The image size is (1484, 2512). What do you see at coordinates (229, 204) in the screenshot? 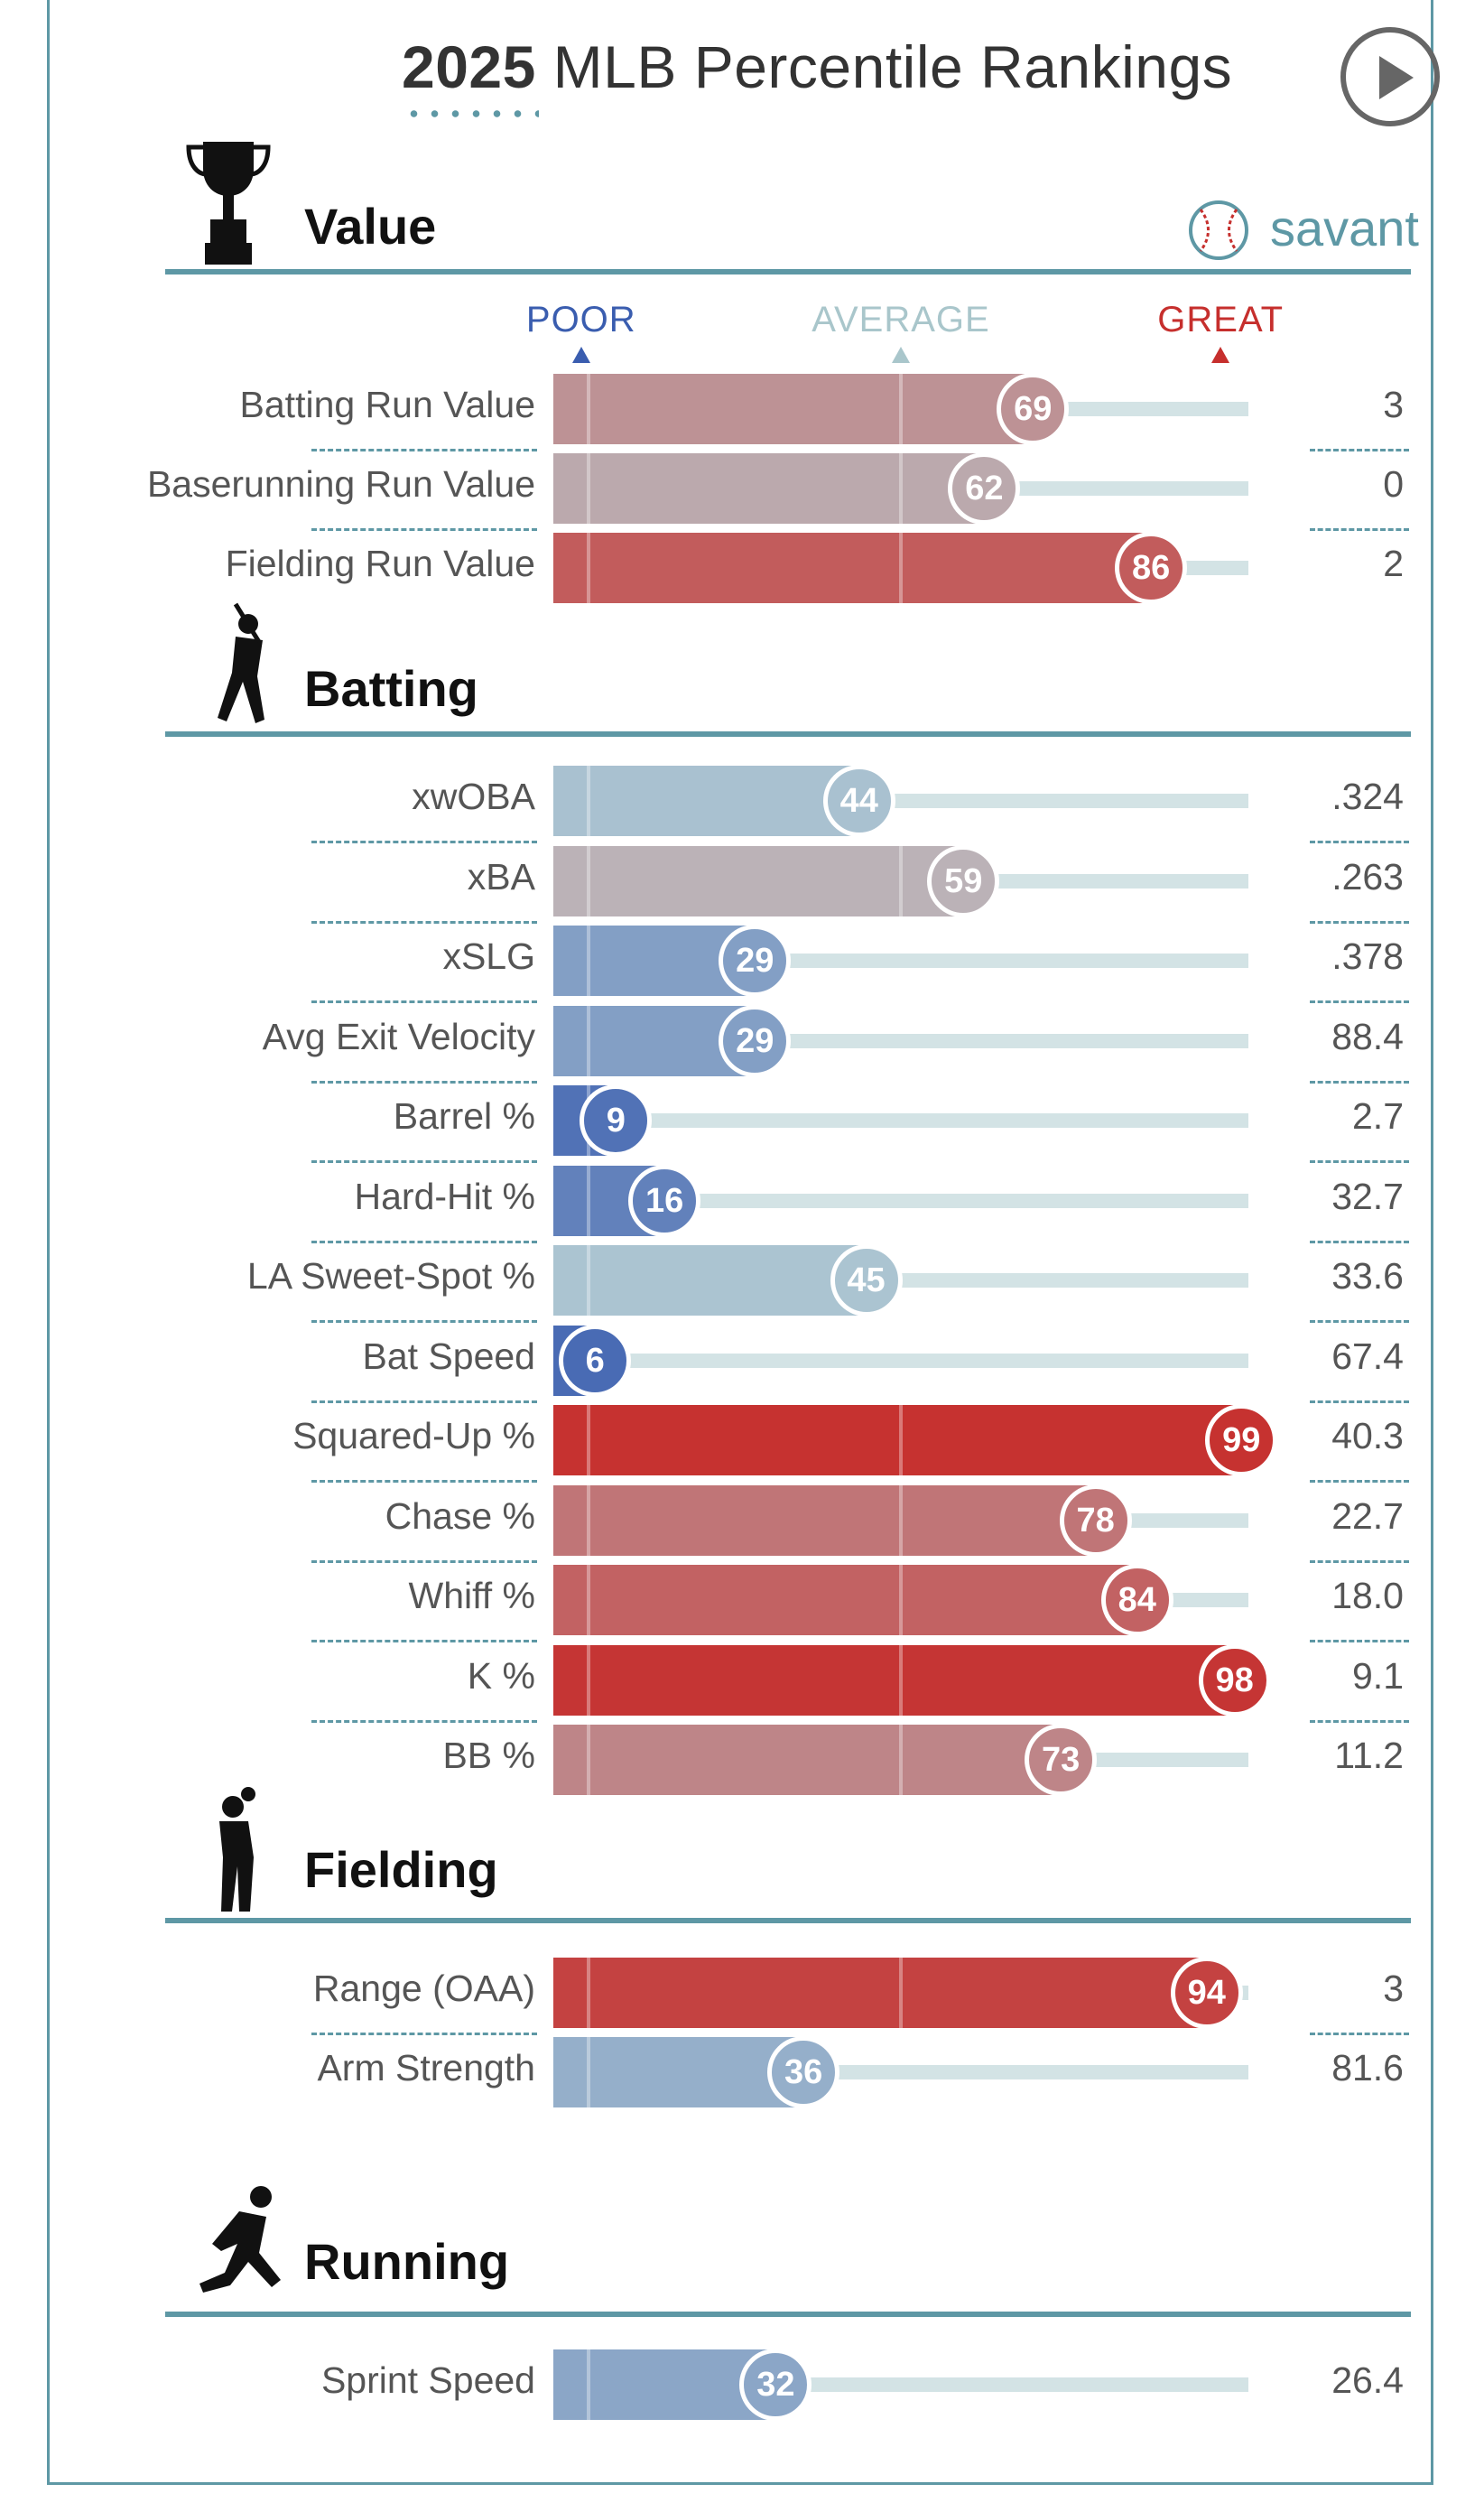
I see `trophy-icon` at bounding box center [229, 204].